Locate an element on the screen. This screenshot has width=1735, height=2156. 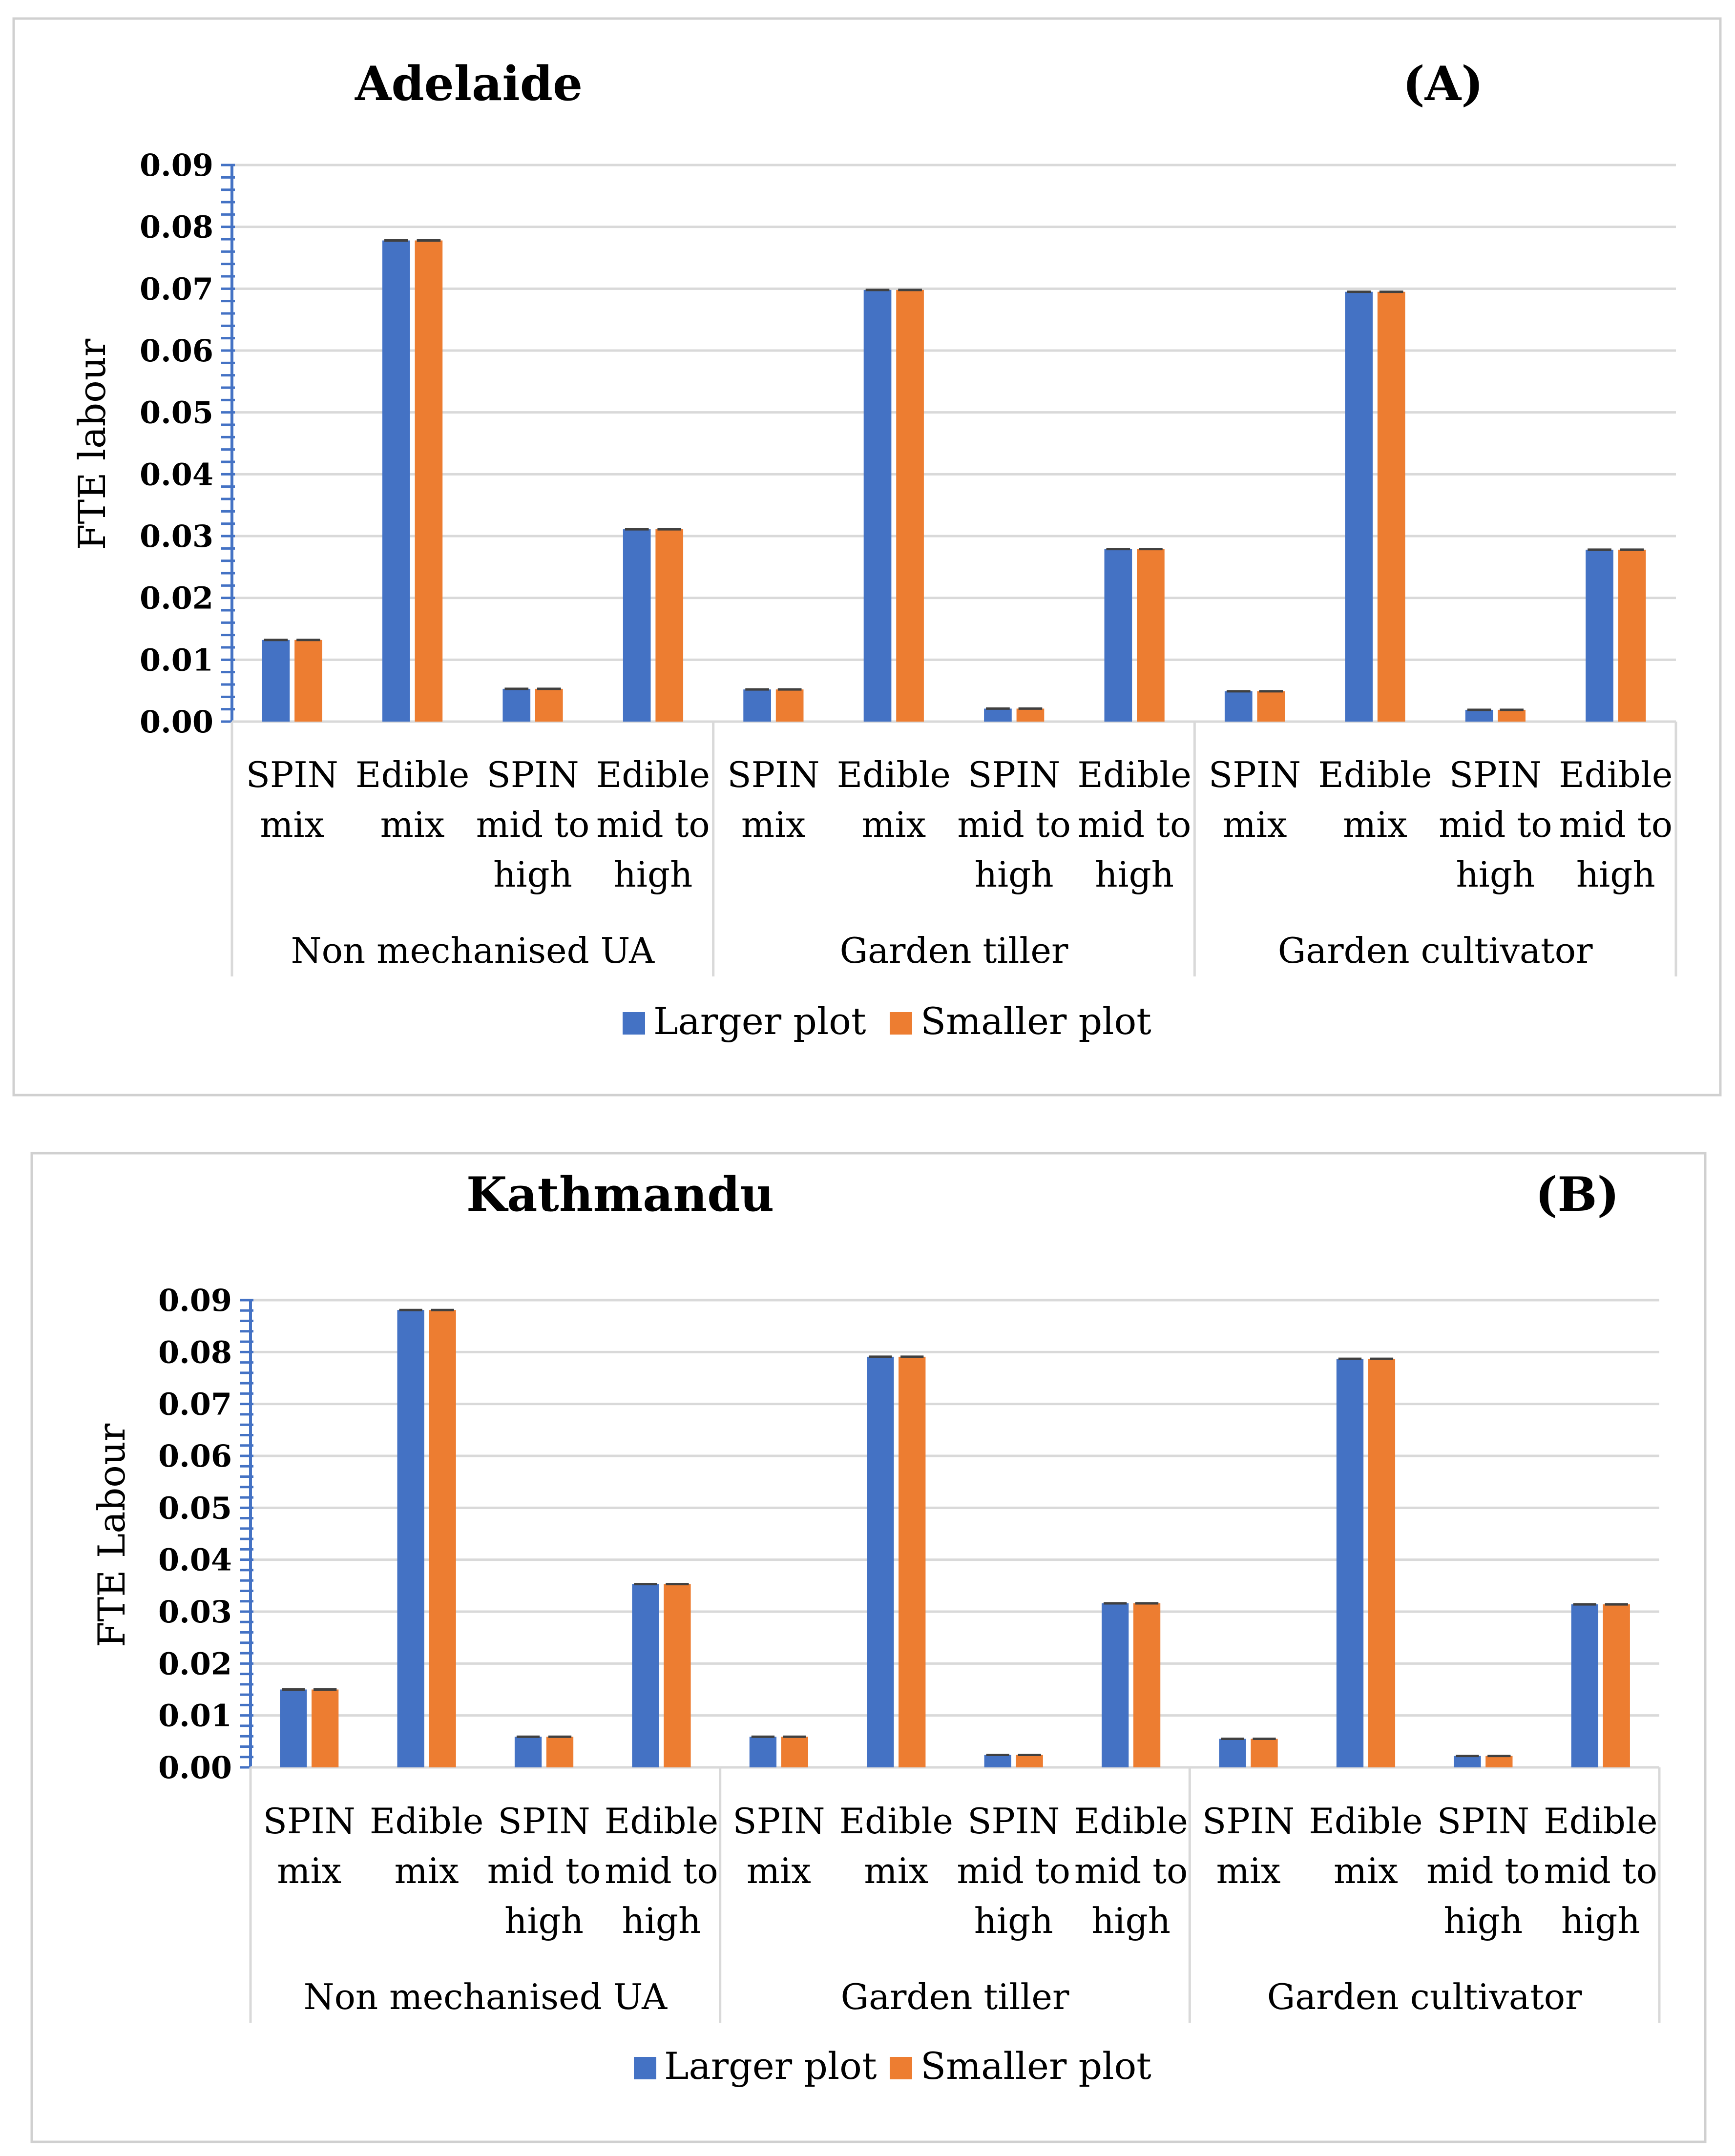
chart-title: Kathmandu is located at coordinates (620, 1195).